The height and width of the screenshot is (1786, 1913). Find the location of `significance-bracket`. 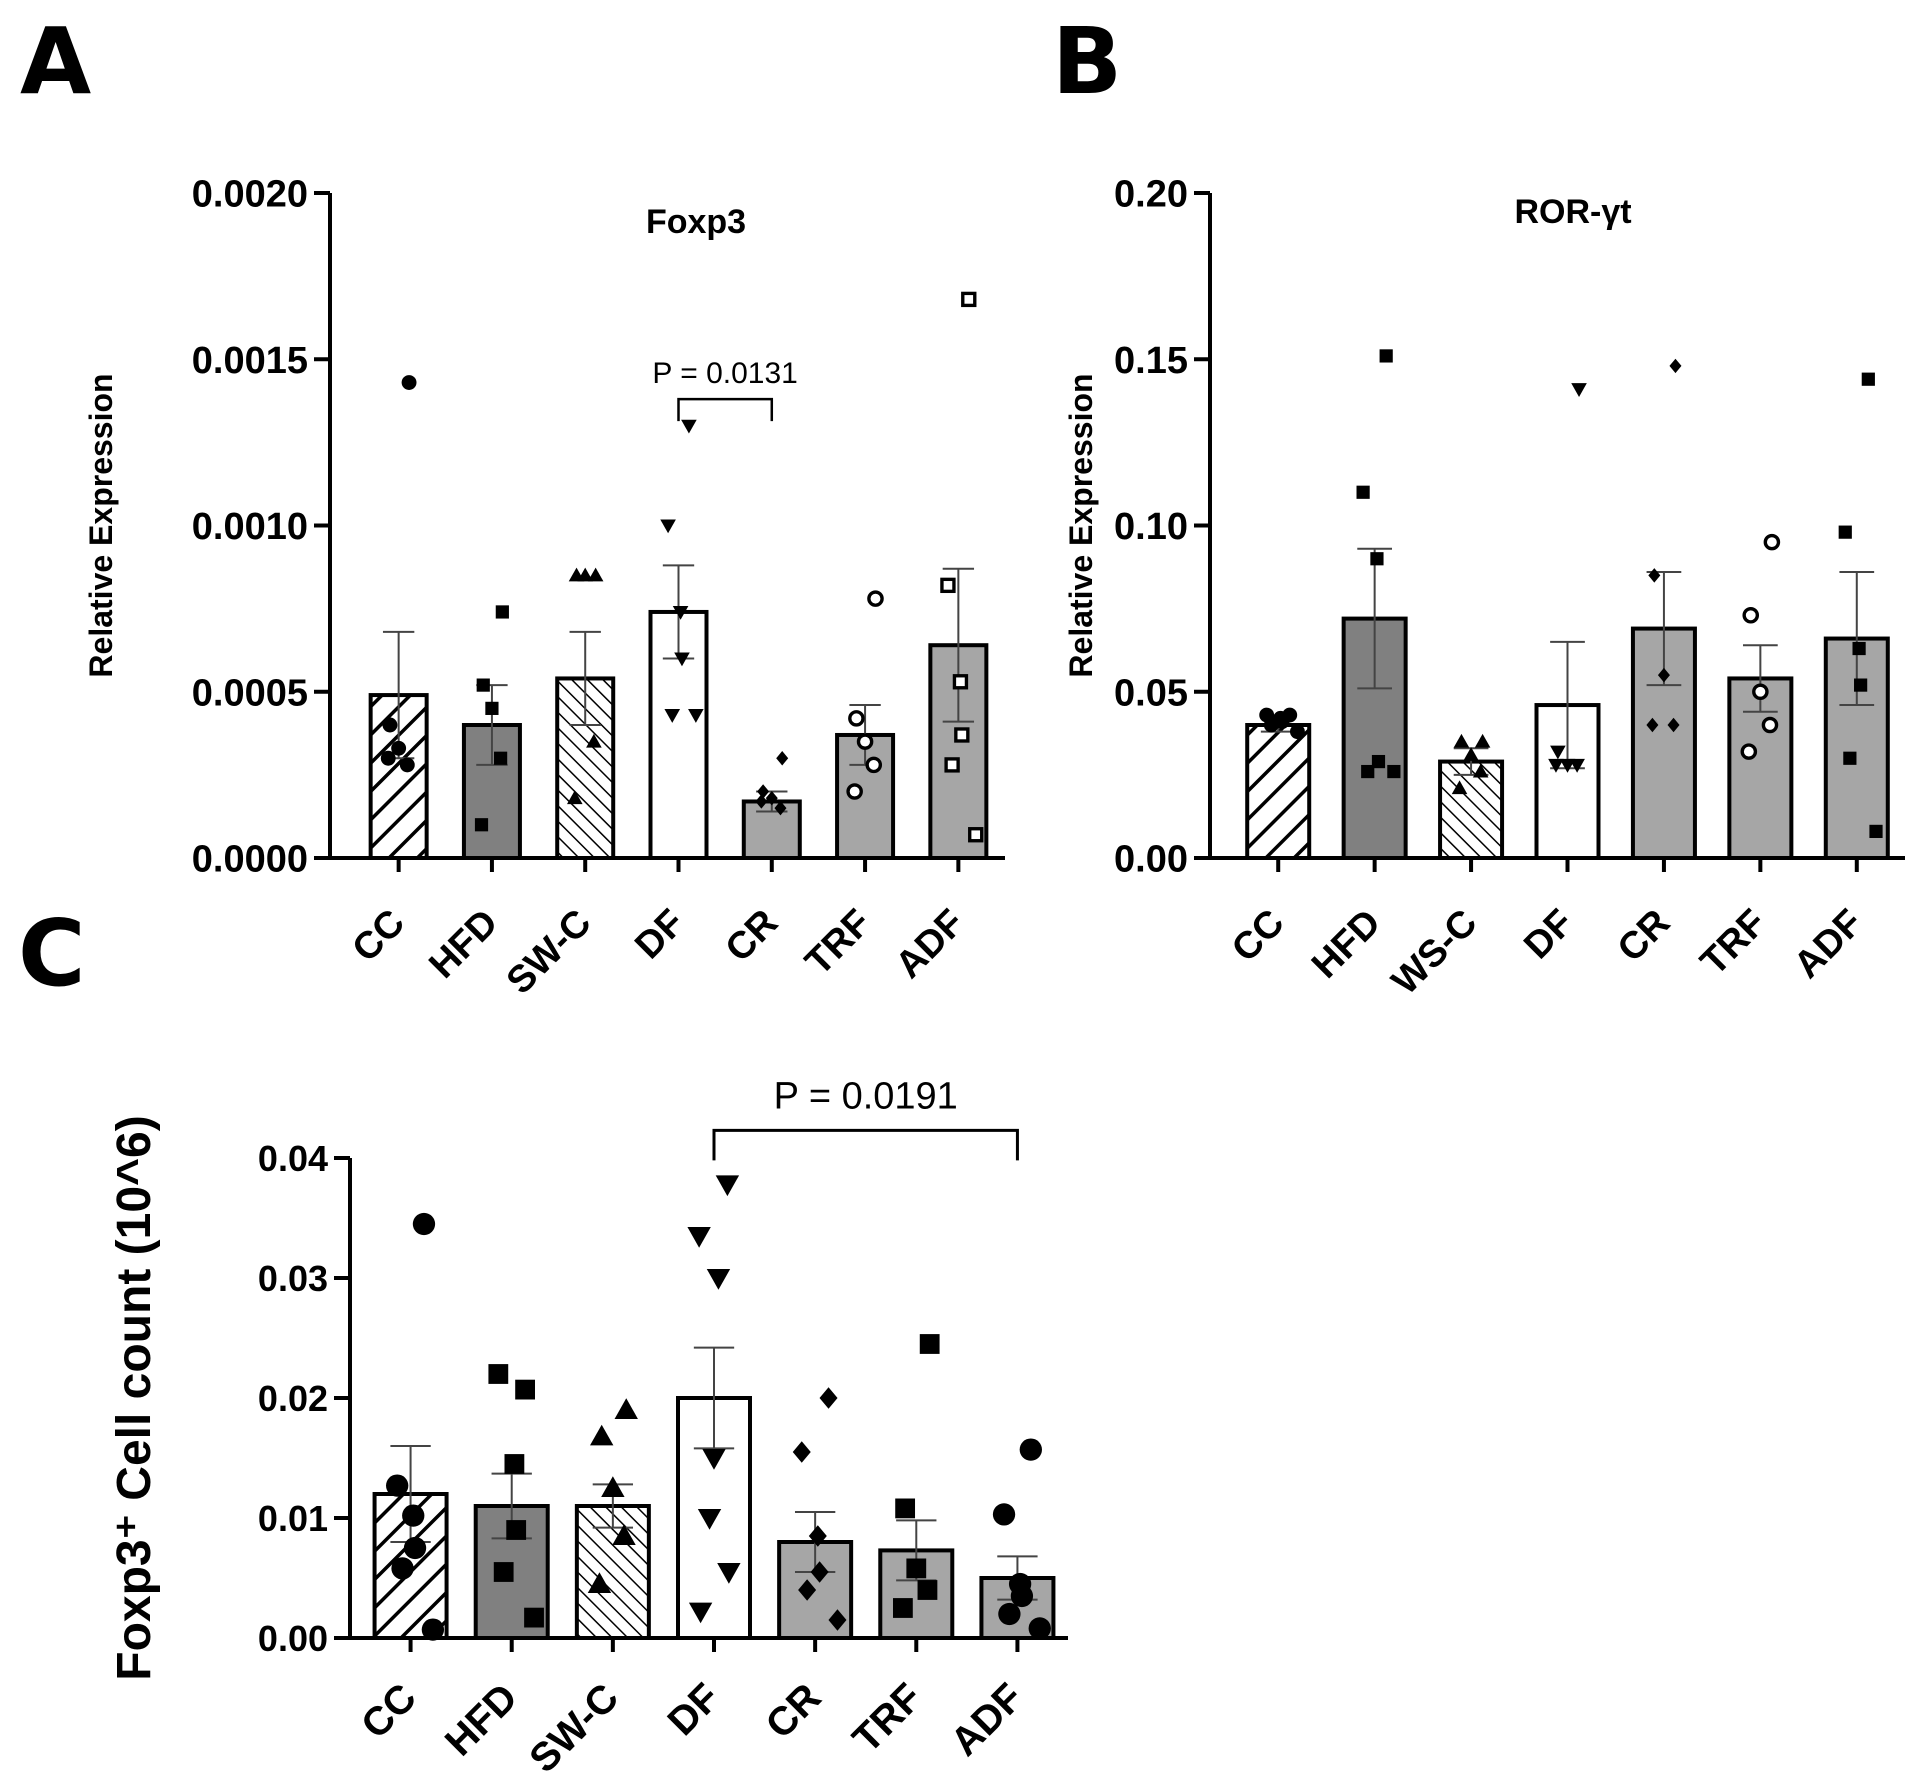

significance-bracket is located at coordinates (725, 409).